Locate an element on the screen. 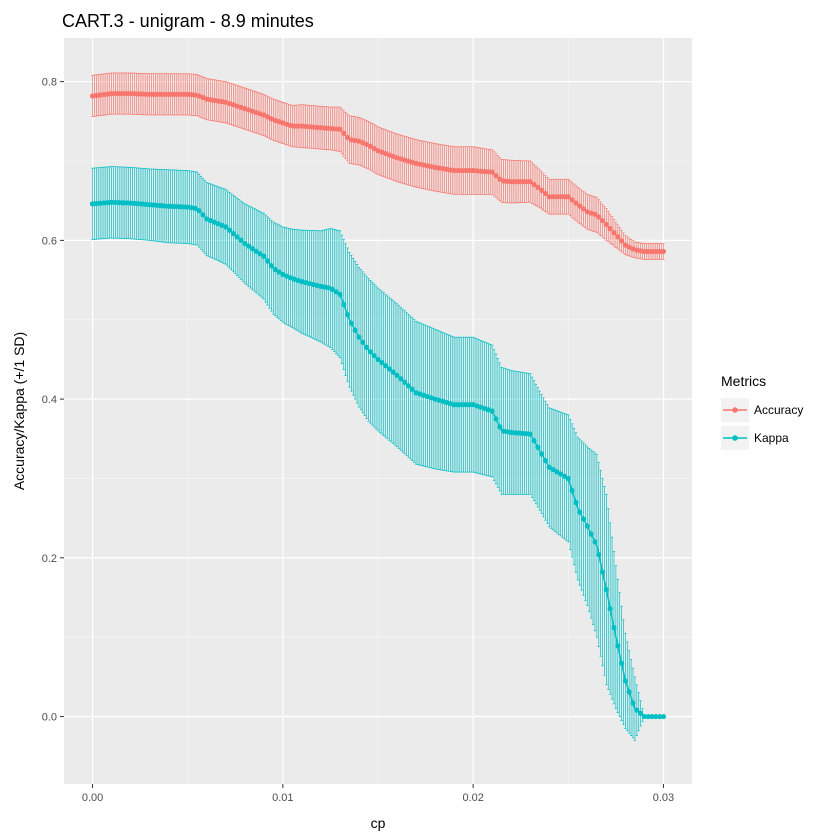  legend: Metrics Accuracy Kappa is located at coordinates (762, 411).